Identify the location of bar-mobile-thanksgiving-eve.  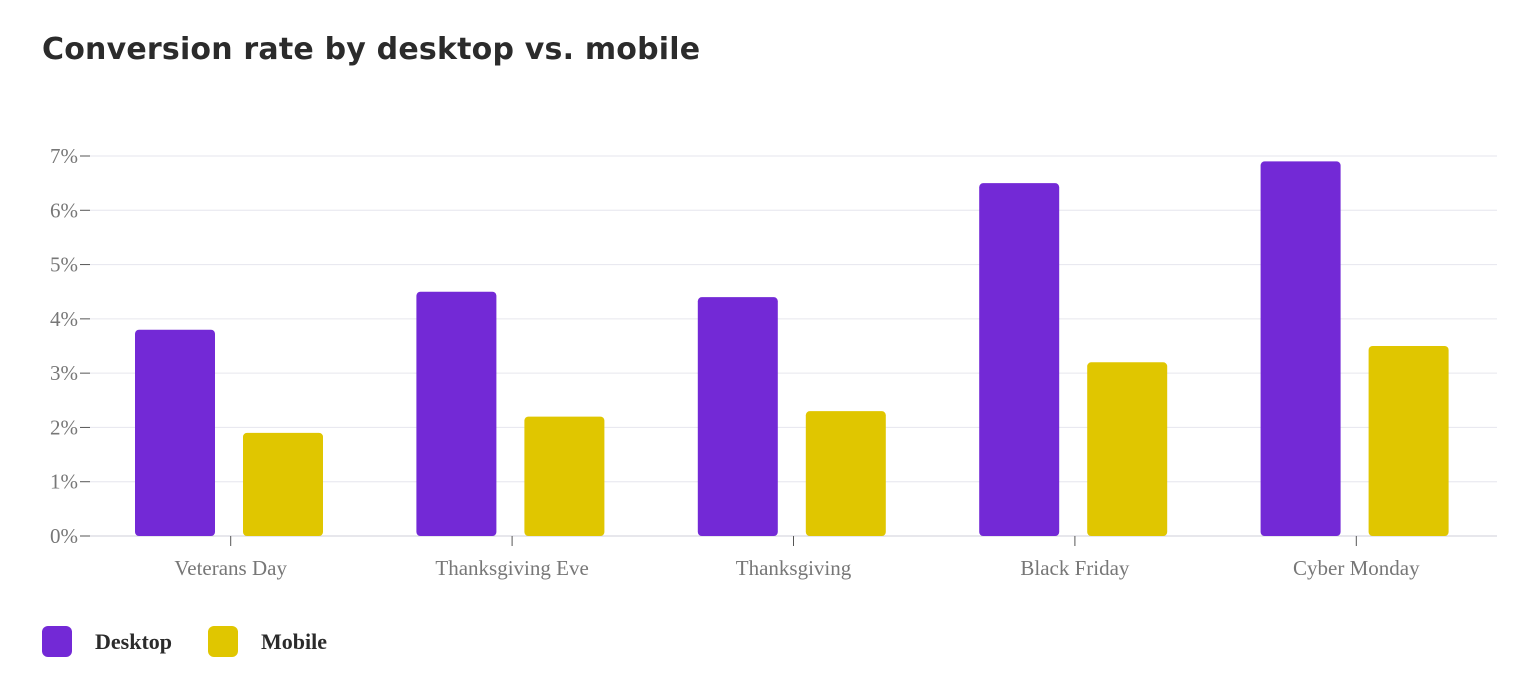
(564, 476).